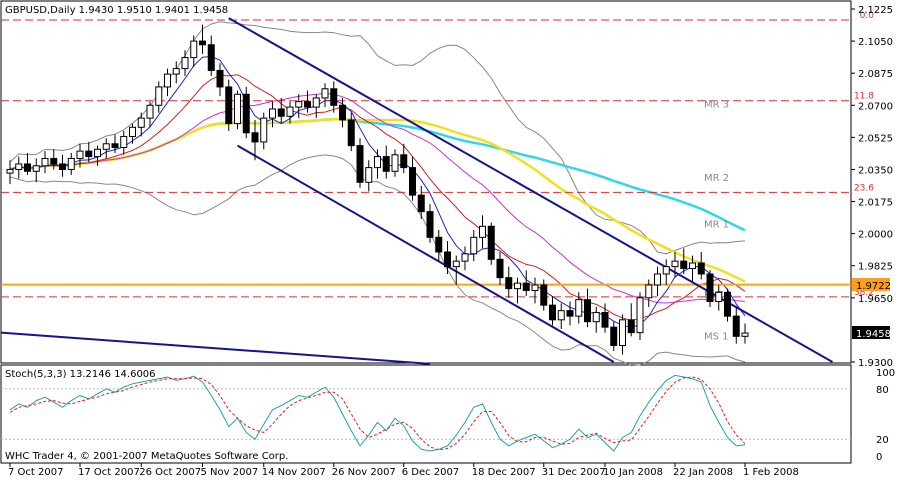 Image resolution: width=916 pixels, height=487 pixels. I want to click on price-tick-label: 2.0000, so click(875, 235).